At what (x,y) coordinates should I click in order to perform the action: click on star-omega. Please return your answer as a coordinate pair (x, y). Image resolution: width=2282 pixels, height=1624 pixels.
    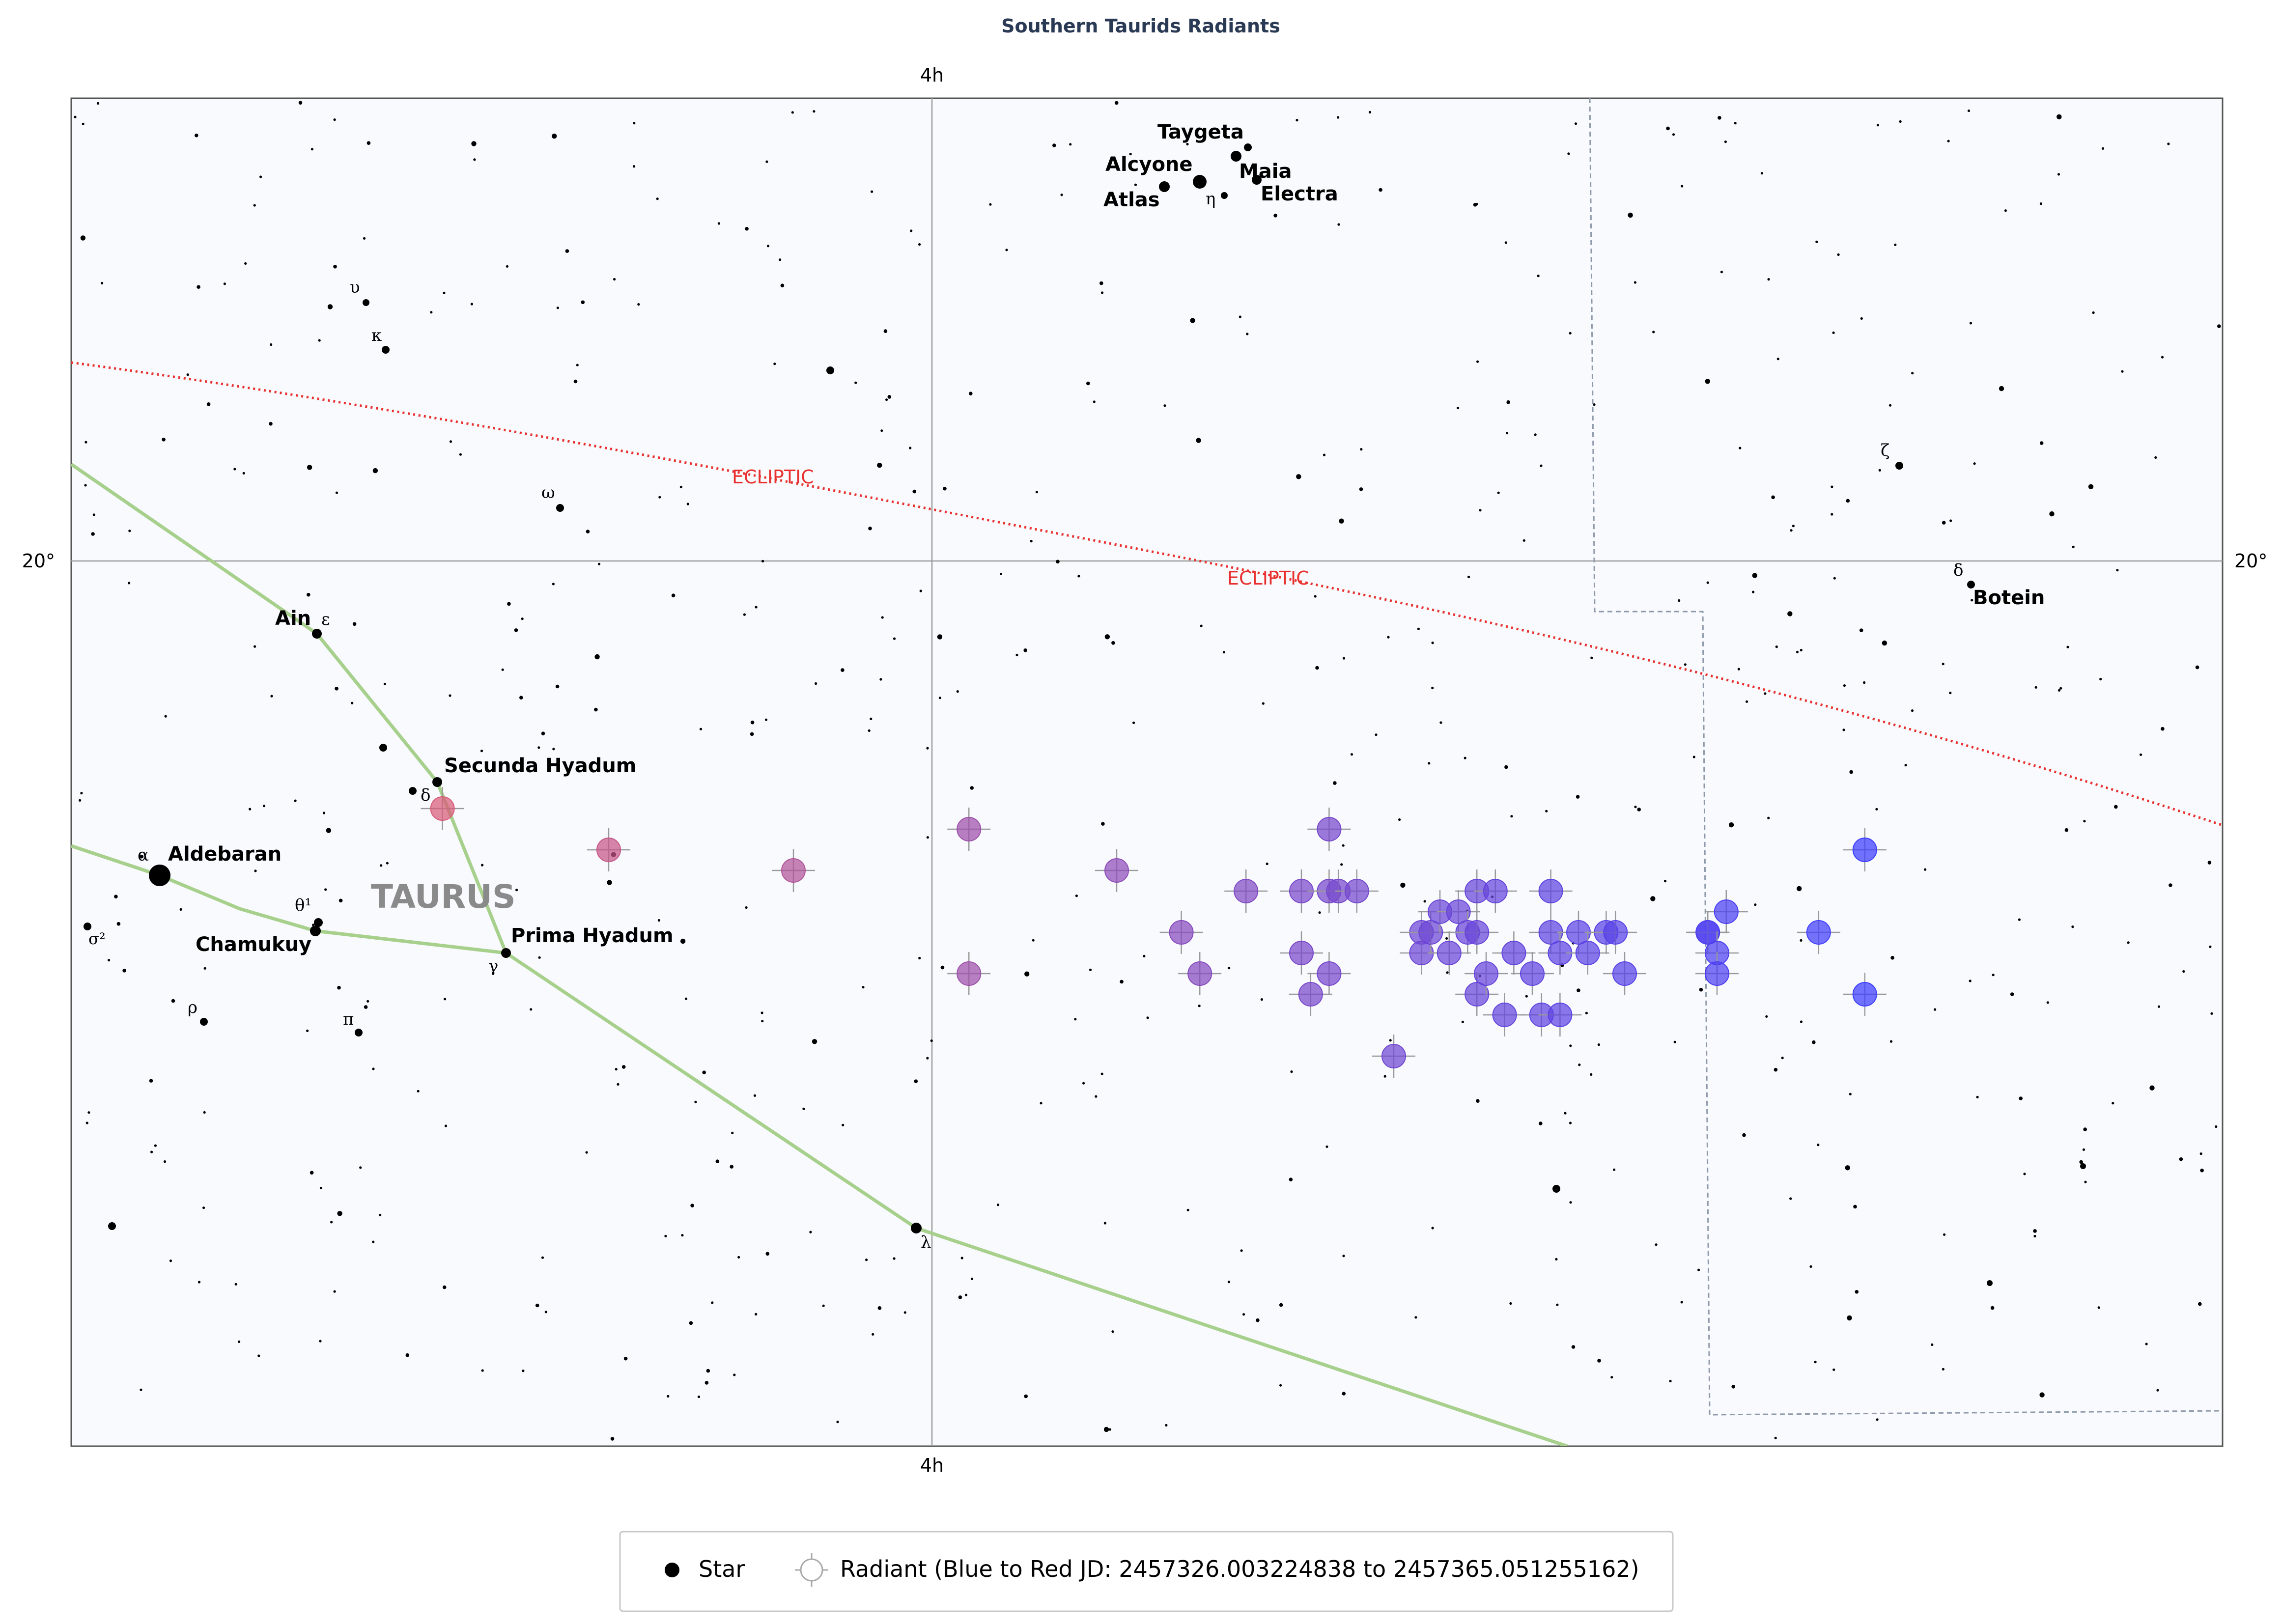
    Looking at the image, I should click on (560, 508).